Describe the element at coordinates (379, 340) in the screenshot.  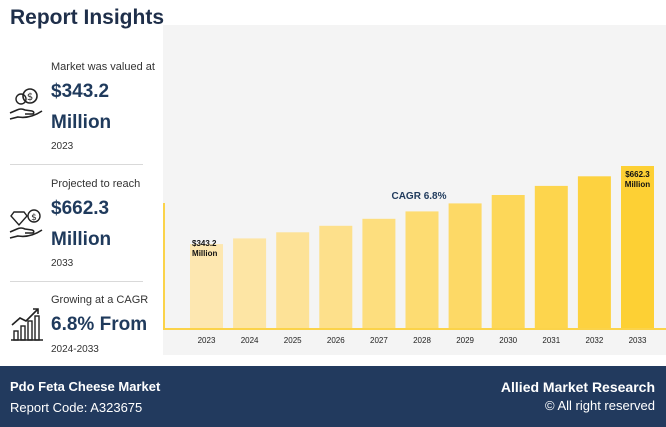
I see `x-tick-label: 2027` at that location.